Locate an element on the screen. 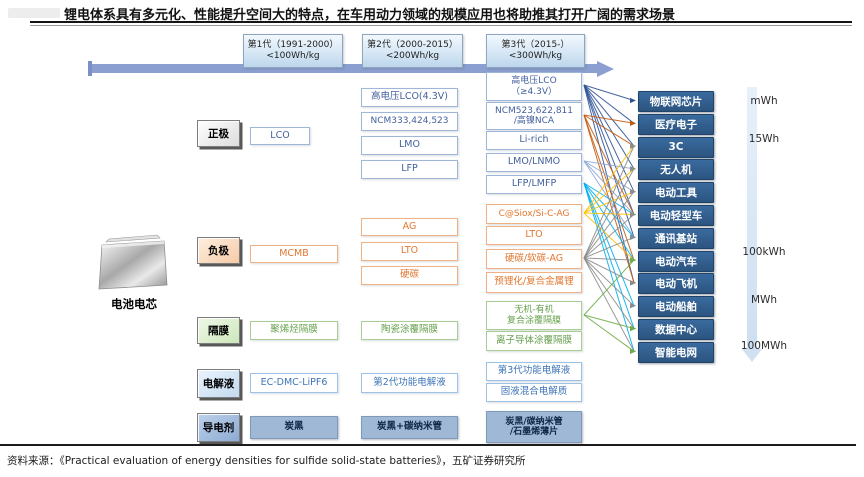  material-box-electrolyte: 第2代功能电解液 is located at coordinates (409, 383).